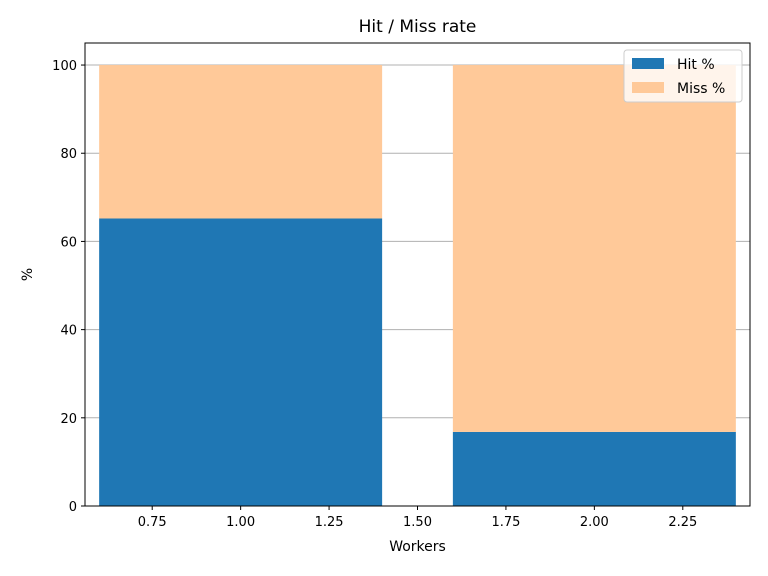  What do you see at coordinates (68, 419) in the screenshot?
I see `y-tick-label-1: 20` at bounding box center [68, 419].